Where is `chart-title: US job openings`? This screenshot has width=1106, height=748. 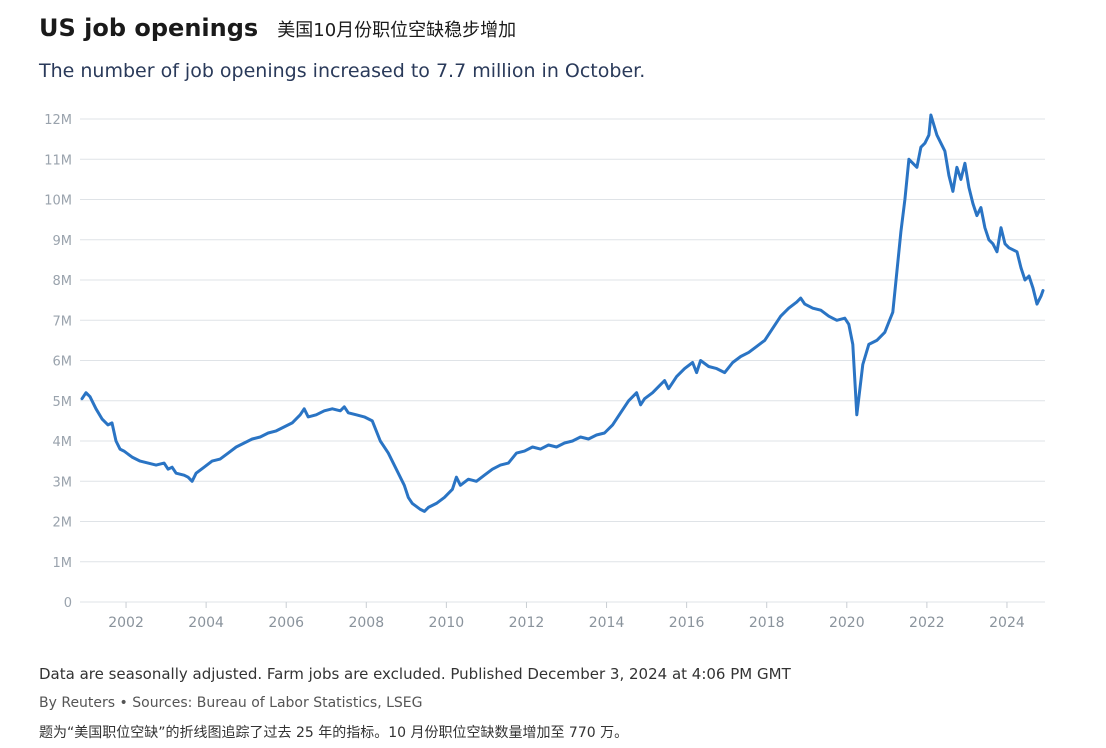
chart-title: US job openings is located at coordinates (149, 28).